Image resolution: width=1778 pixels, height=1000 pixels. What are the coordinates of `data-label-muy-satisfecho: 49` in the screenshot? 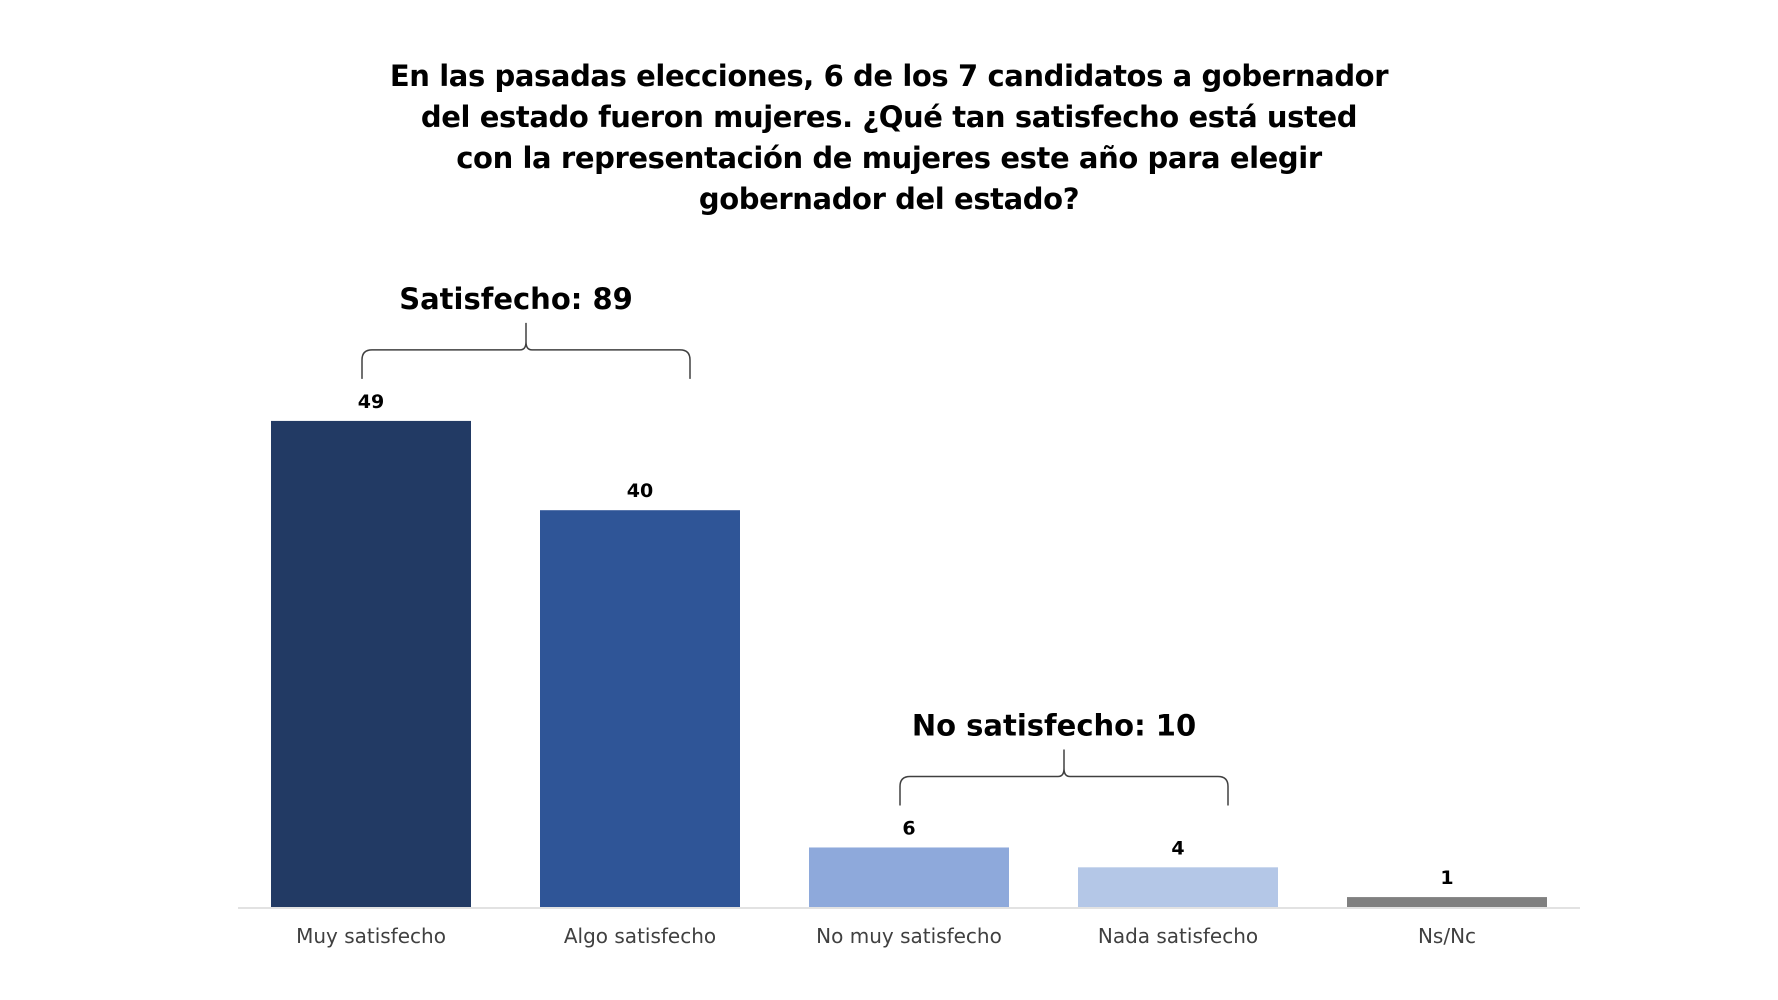 It's located at (371, 402).